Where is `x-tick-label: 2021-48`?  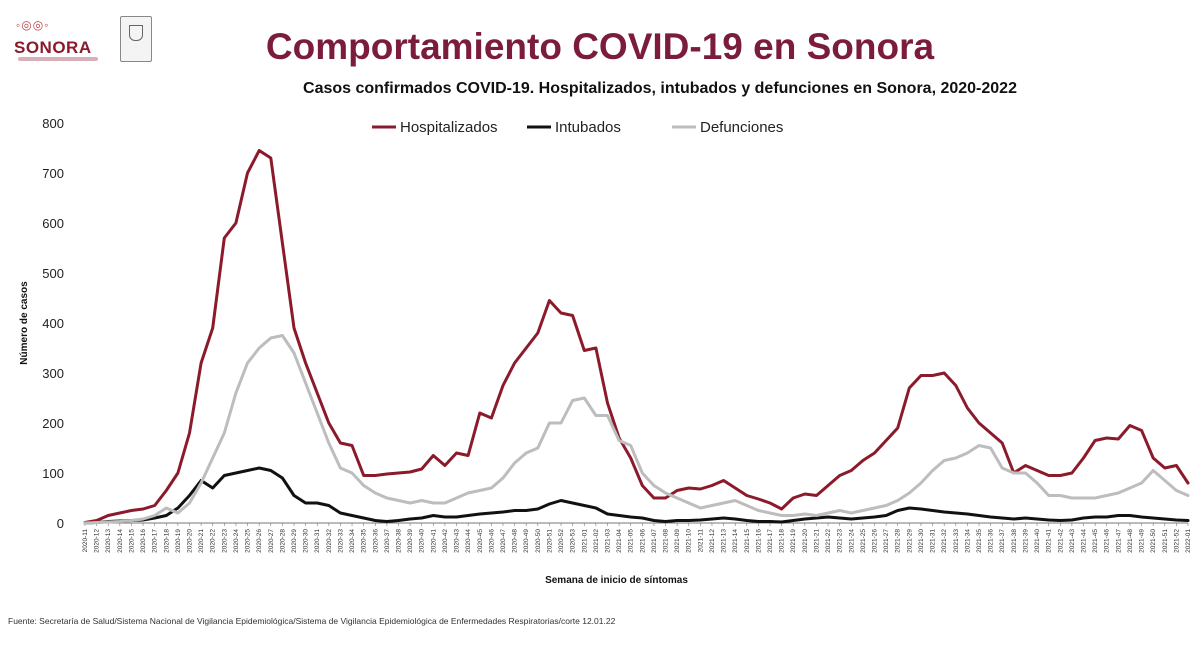
x-tick-label: 2021-48 is located at coordinates (1130, 541).